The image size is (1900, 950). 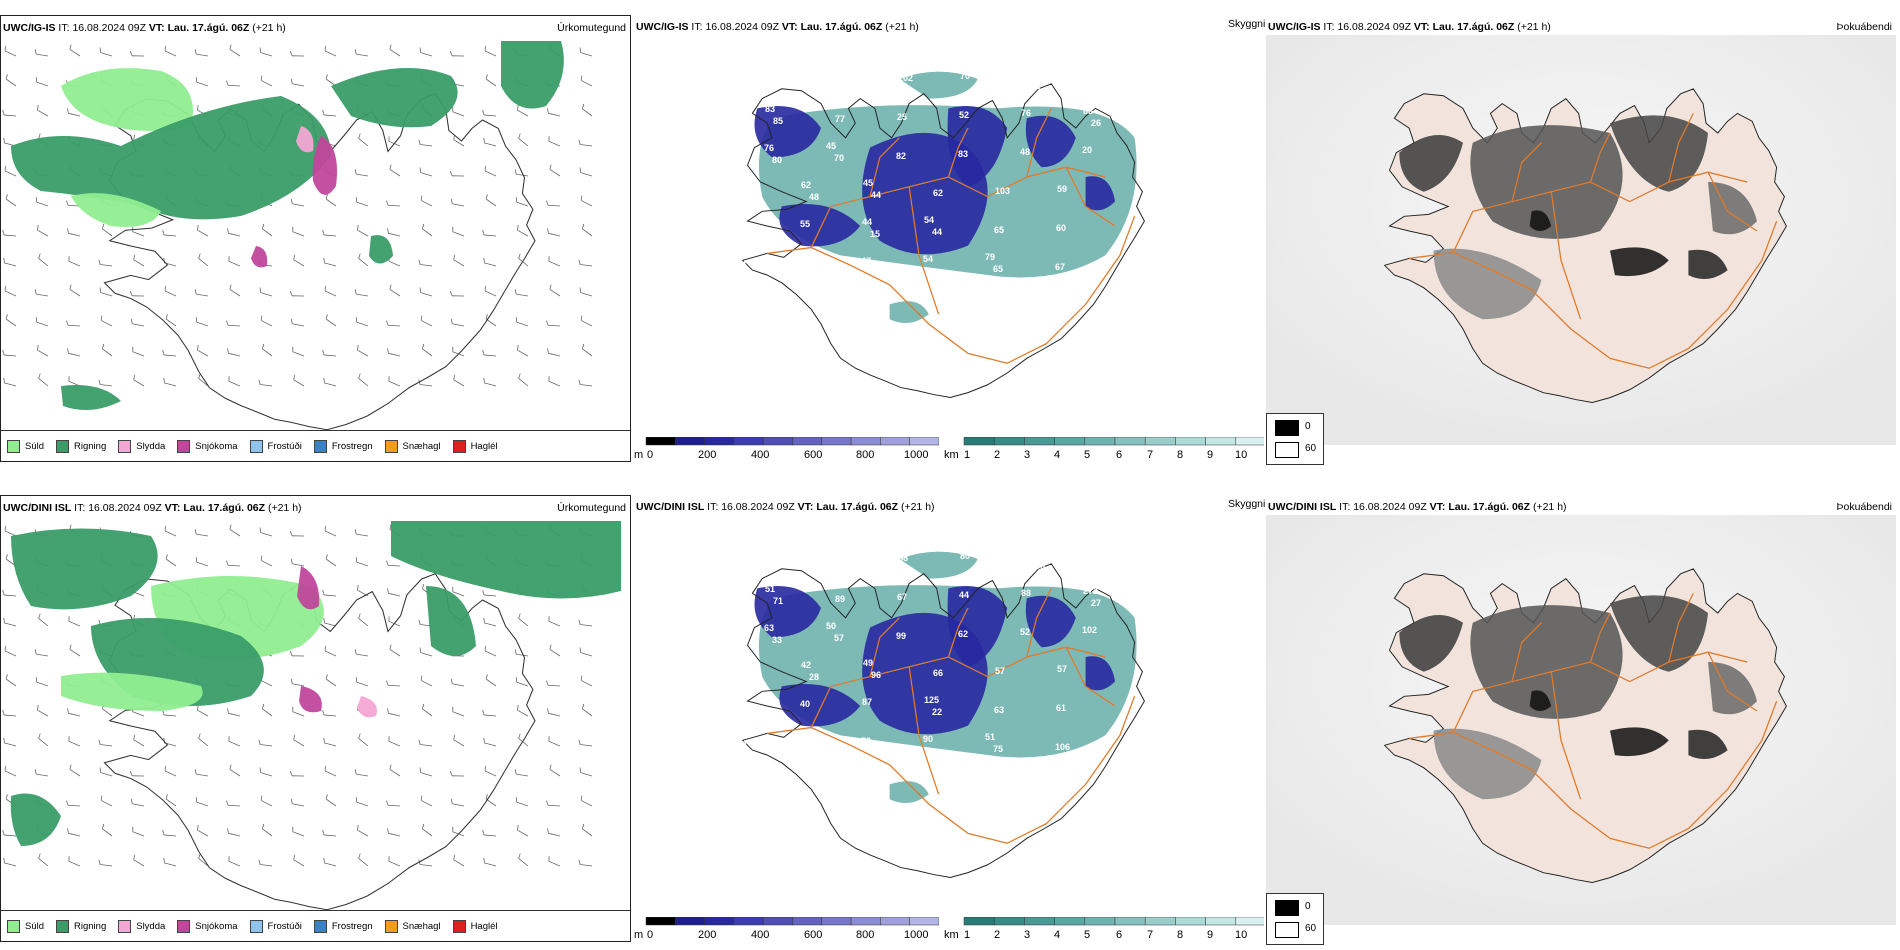 What do you see at coordinates (868, 663) in the screenshot?
I see `ceiling-height-label: 49` at bounding box center [868, 663].